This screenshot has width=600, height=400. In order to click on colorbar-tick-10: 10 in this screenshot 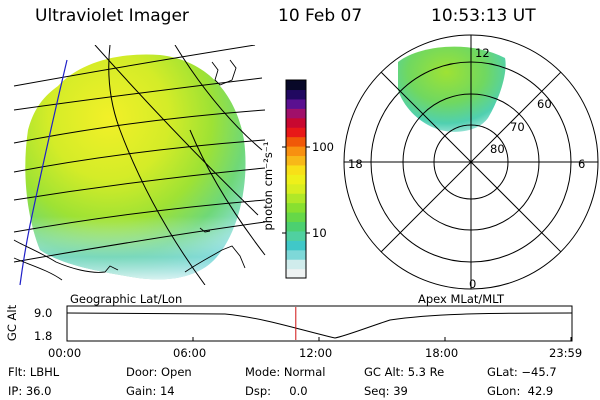, I will do `click(319, 233)`.